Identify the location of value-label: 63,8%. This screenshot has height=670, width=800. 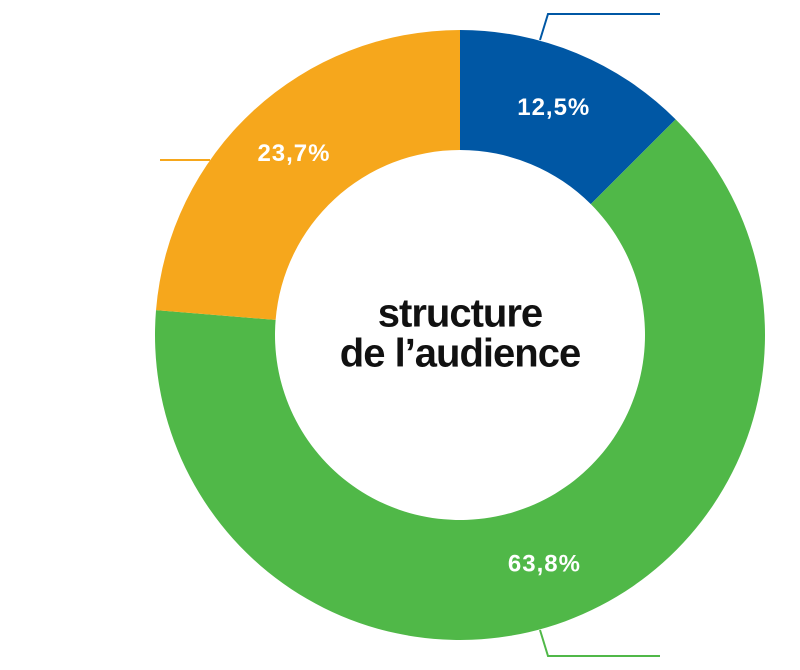
(544, 563).